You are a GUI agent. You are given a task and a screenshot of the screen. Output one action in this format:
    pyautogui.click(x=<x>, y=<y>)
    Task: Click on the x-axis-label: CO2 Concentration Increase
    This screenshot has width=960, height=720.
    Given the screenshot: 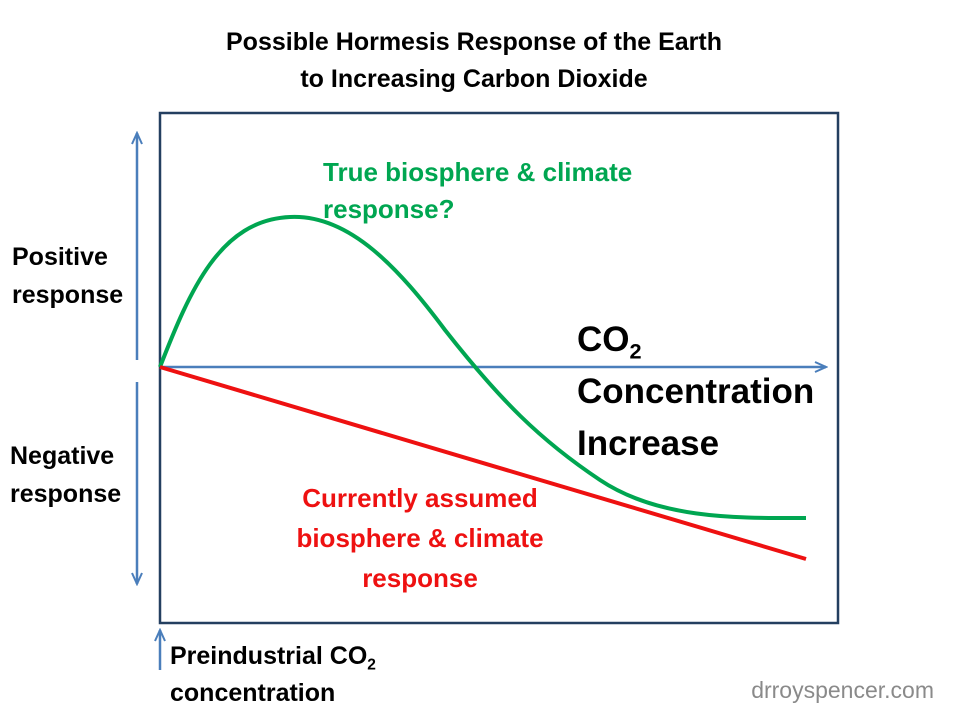 What is the action you would take?
    pyautogui.click(x=695, y=392)
    